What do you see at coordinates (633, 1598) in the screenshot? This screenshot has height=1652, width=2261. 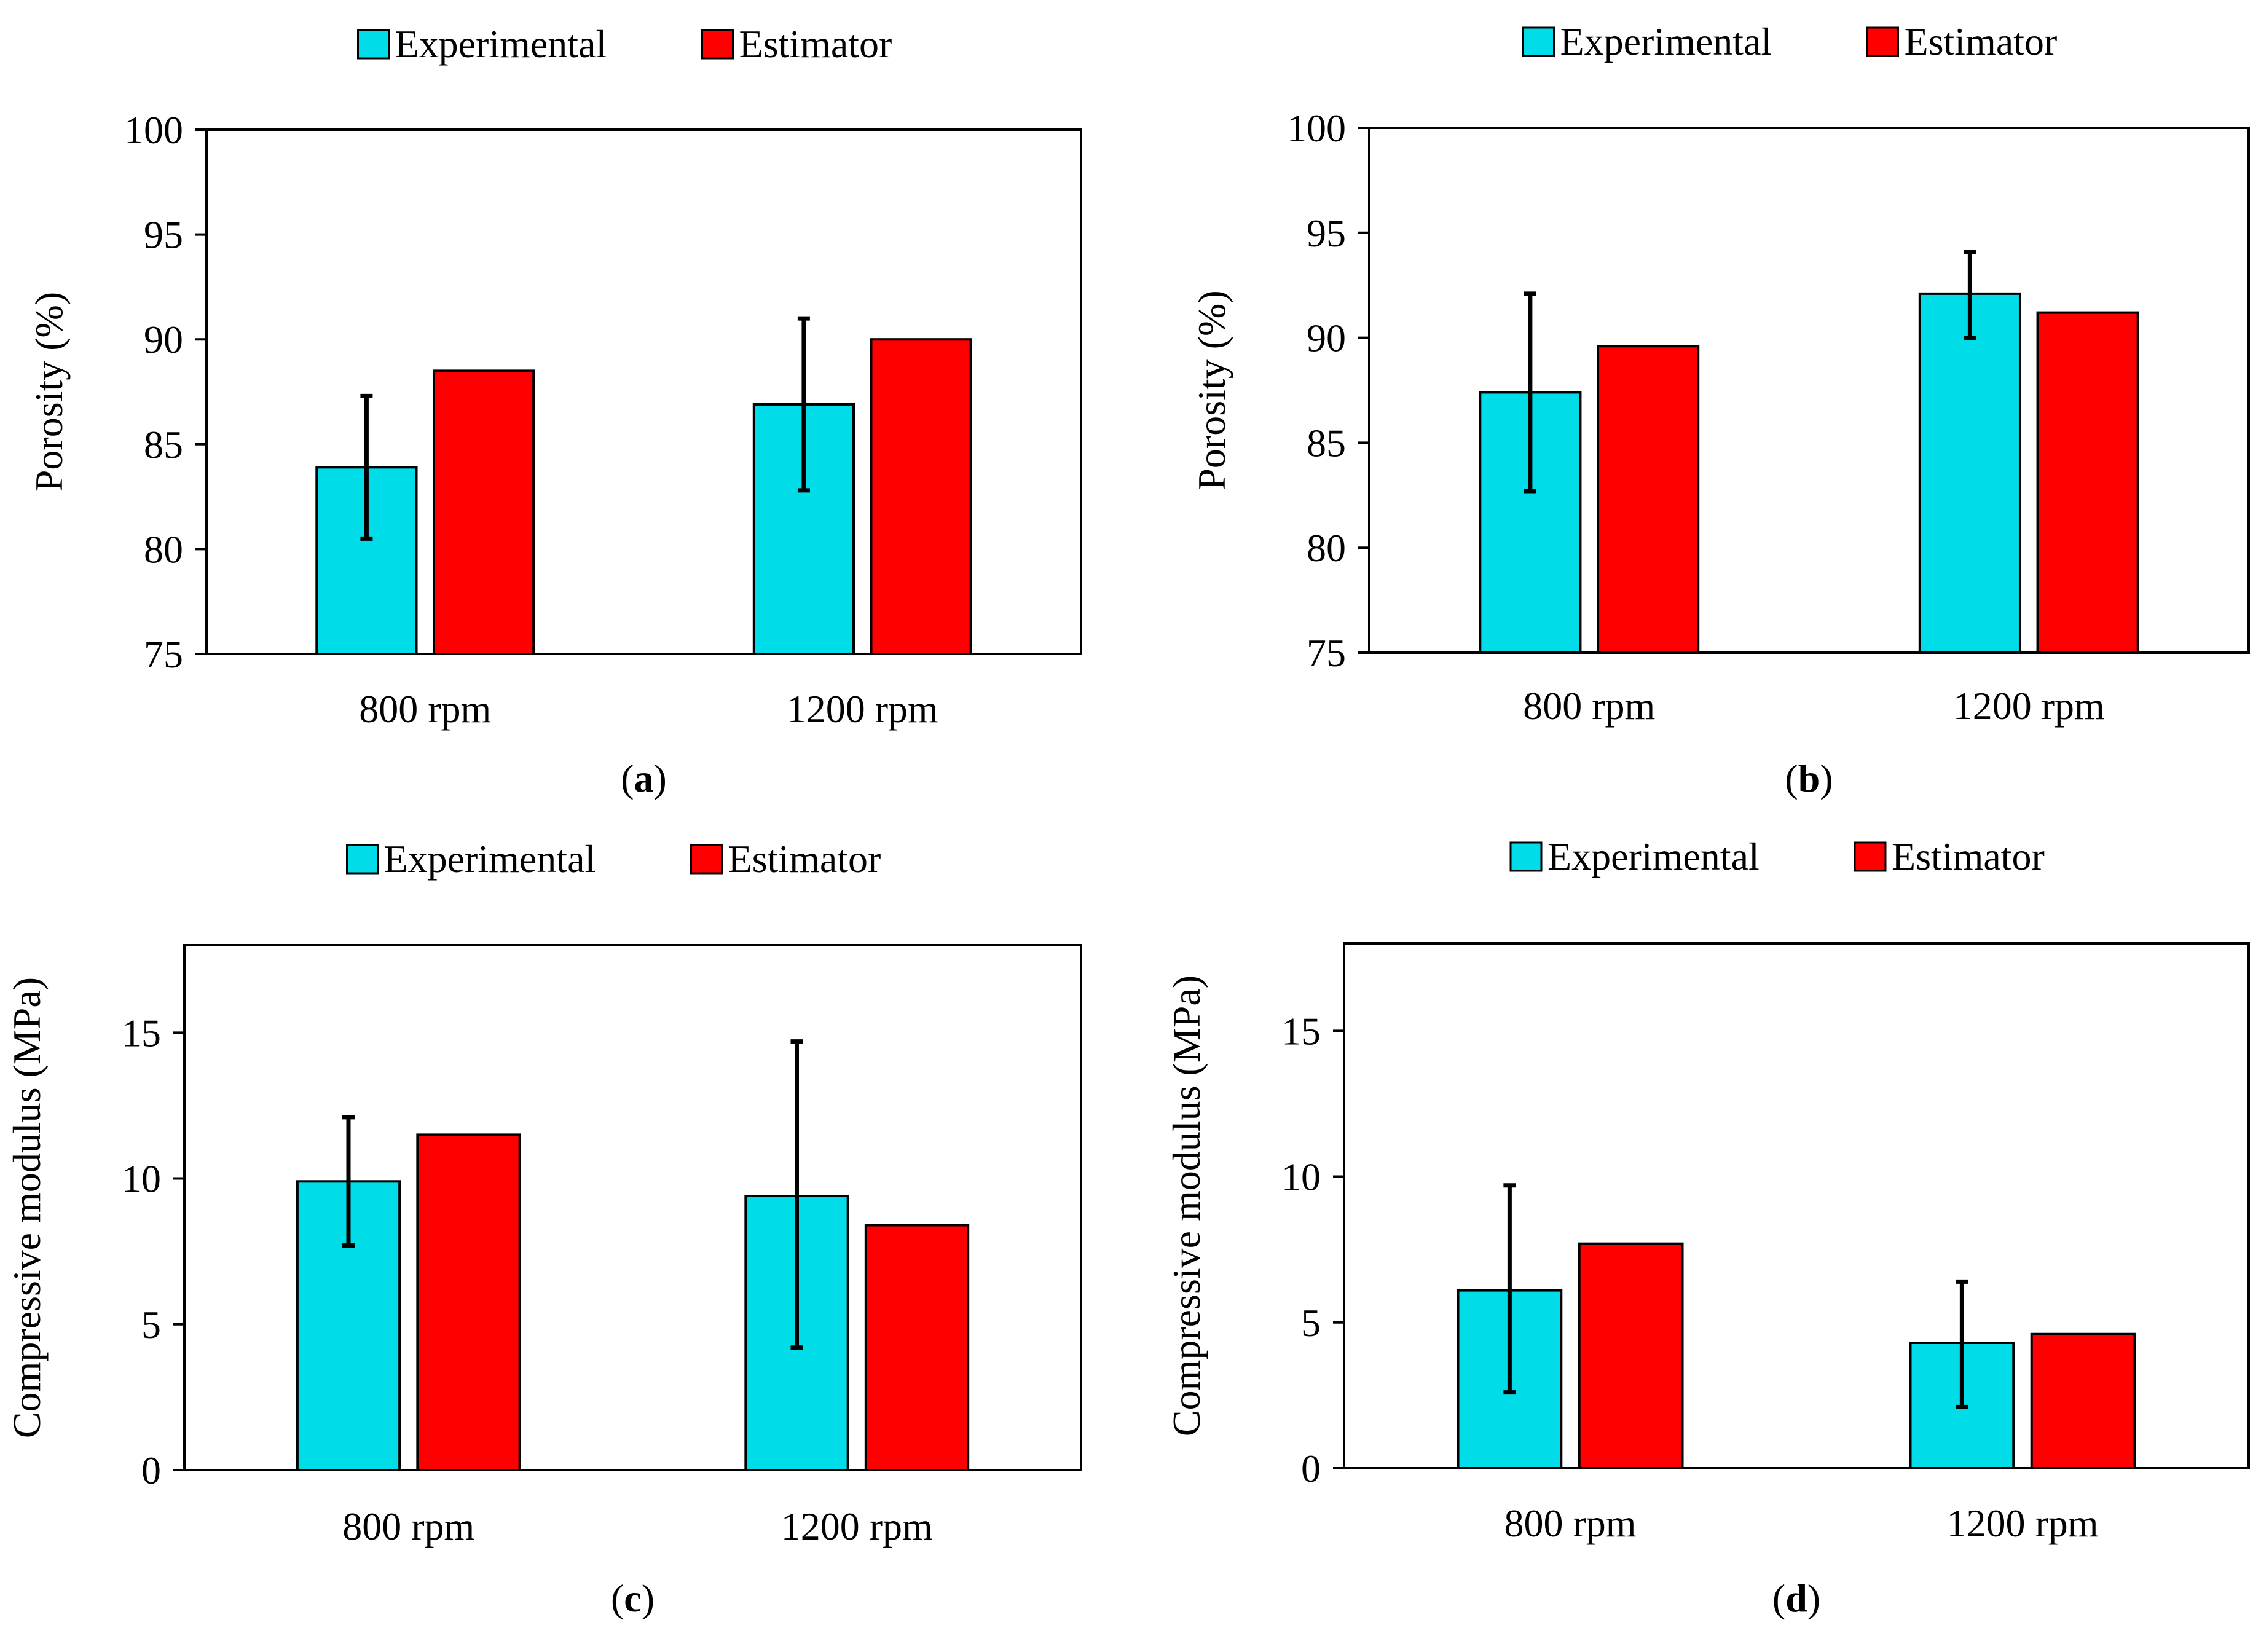 I see `panel-caption: (c)` at bounding box center [633, 1598].